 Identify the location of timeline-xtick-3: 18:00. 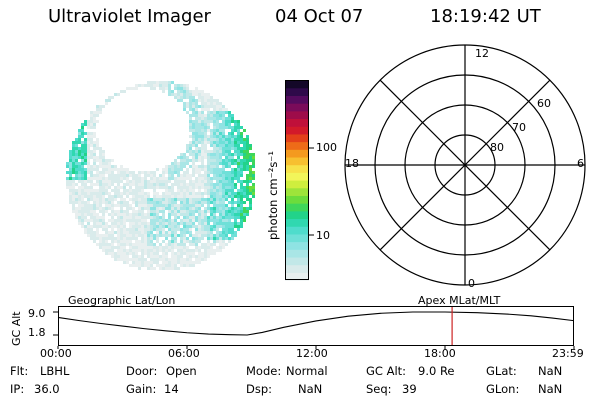
(440, 353).